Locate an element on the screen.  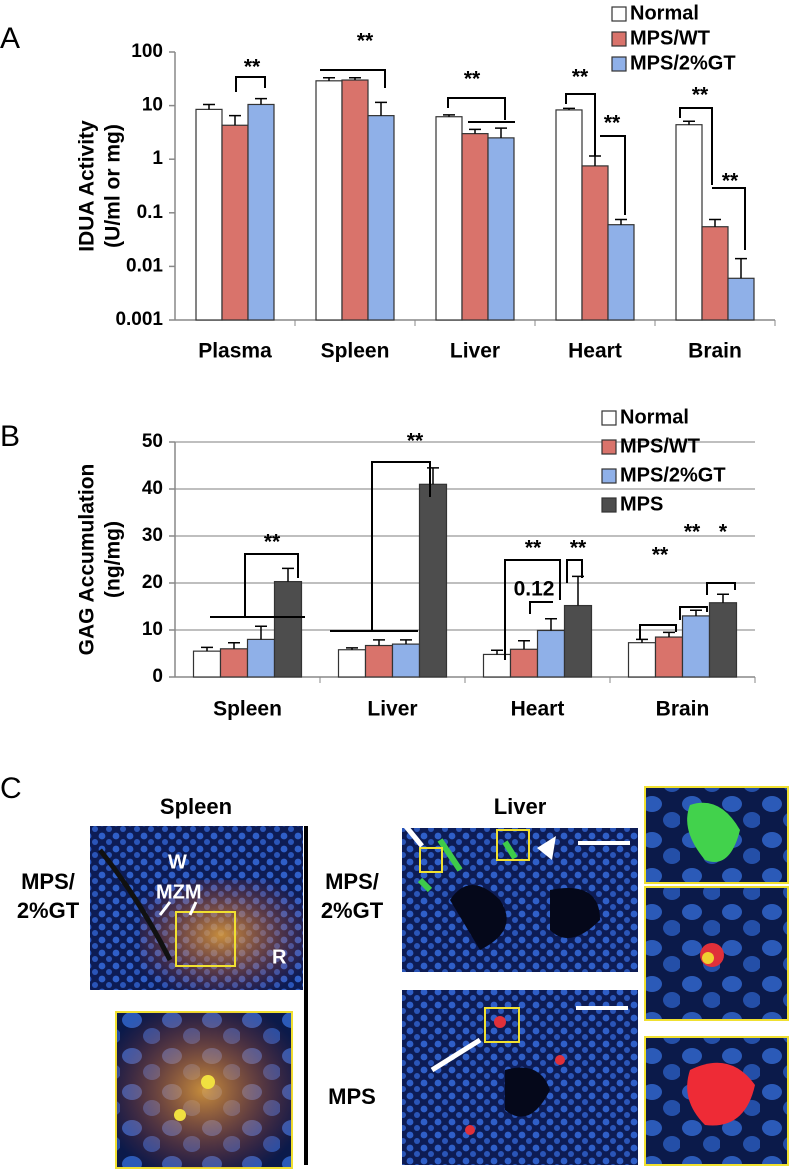
y-tick-label: 20 is located at coordinates (152, 582).